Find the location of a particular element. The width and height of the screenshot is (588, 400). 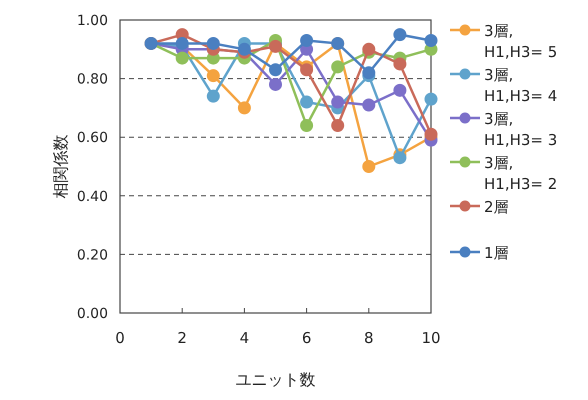

legend-label: 3層, H1,H3= 3 is located at coordinates (521, 129).